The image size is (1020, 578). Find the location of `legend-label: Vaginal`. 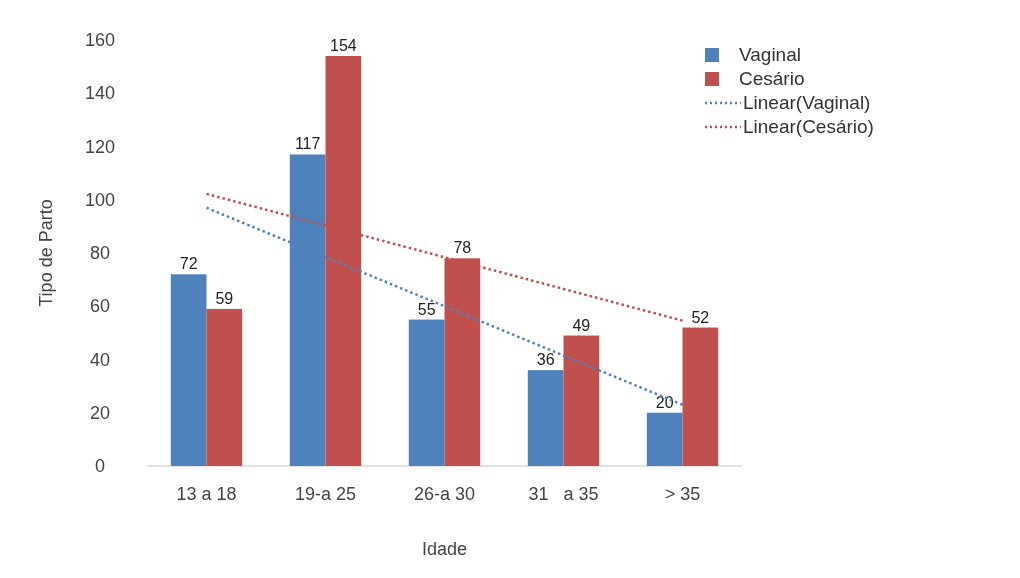

legend-label: Vaginal is located at coordinates (770, 54).